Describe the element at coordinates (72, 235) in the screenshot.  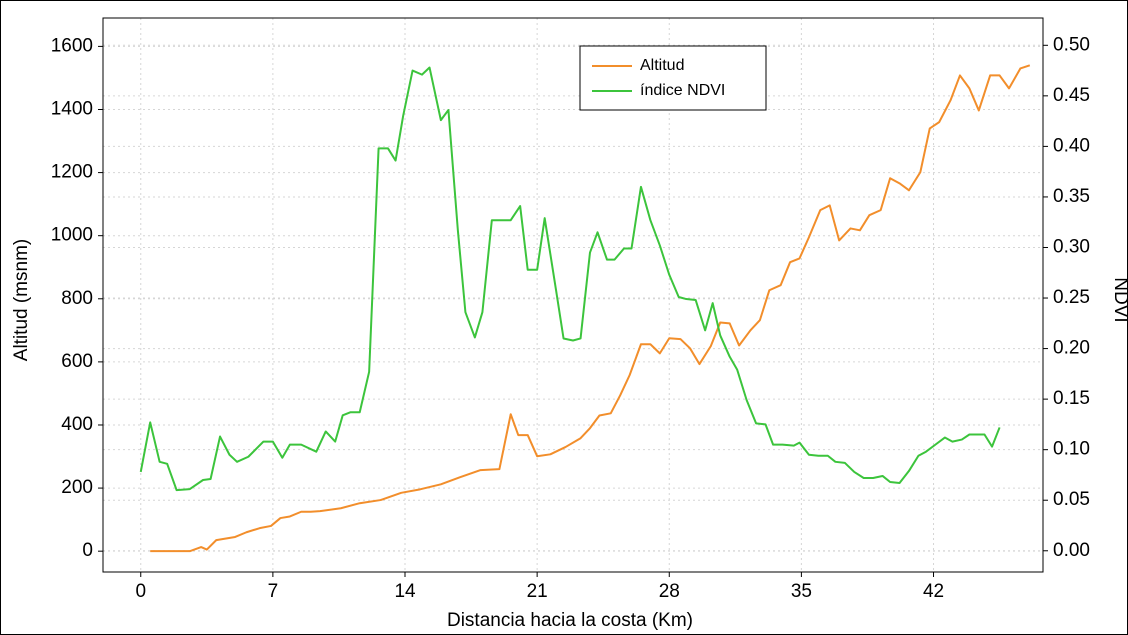
I see `y-tick-label: 1000` at that location.